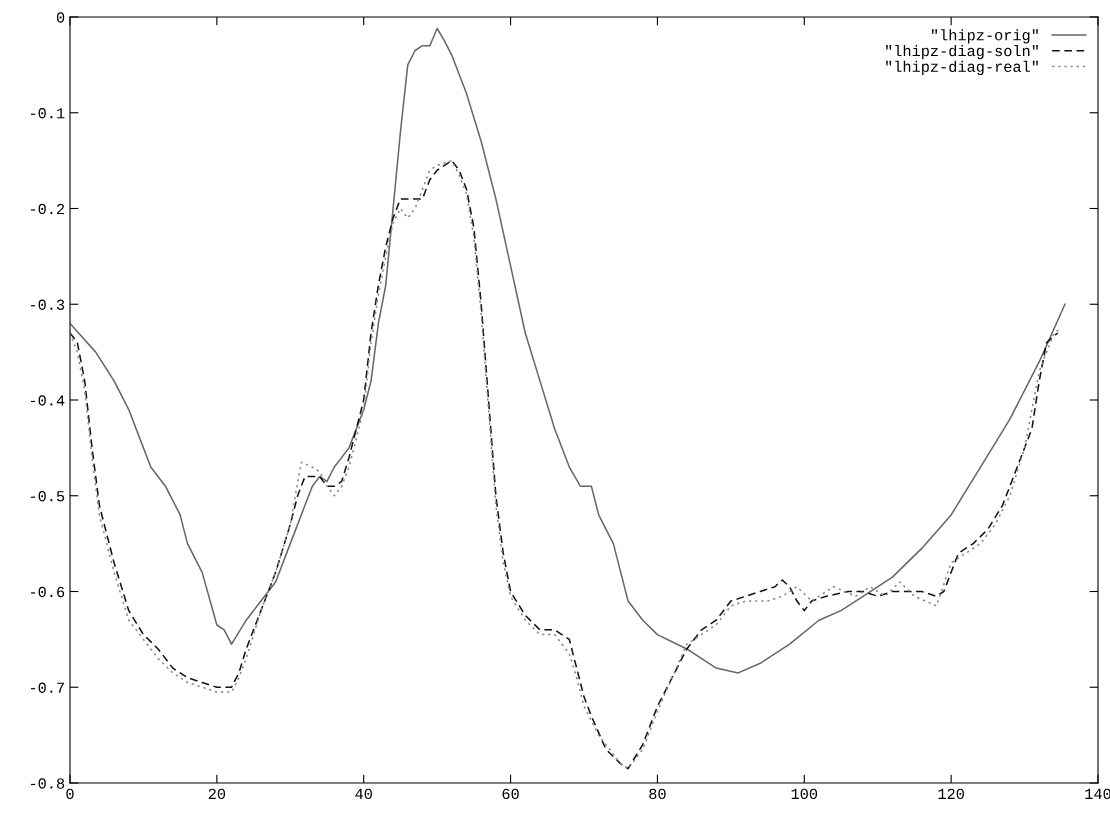 This screenshot has width=1110, height=814. What do you see at coordinates (47, 113) in the screenshot?
I see `y-tick-label: -0.1` at bounding box center [47, 113].